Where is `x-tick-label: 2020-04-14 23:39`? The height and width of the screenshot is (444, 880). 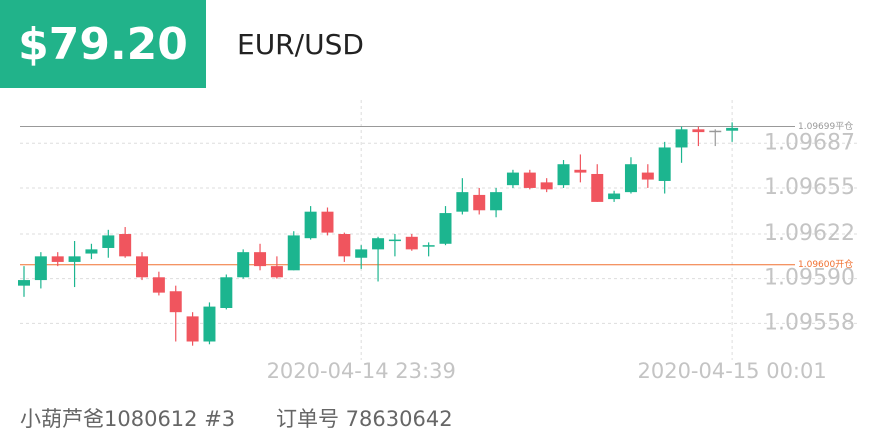 x-tick-label: 2020-04-14 23:39 is located at coordinates (361, 371).